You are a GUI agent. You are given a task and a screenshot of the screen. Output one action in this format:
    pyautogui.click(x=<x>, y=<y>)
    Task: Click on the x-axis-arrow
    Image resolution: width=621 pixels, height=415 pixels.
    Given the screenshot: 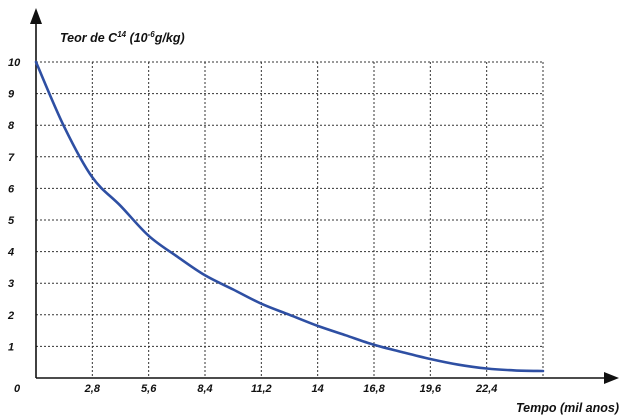 What is the action you would take?
    pyautogui.click(x=611, y=378)
    